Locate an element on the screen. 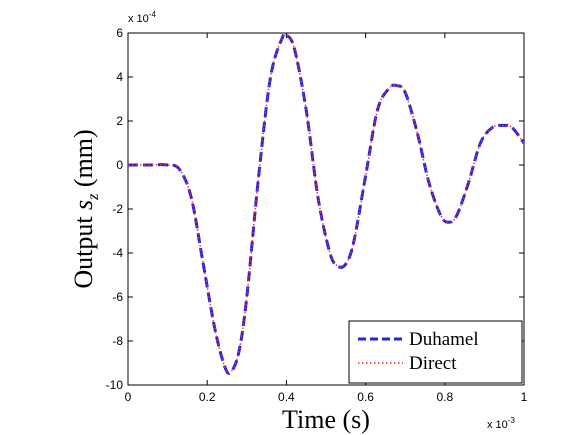  y-tick-label: 4 is located at coordinates (119, 77).